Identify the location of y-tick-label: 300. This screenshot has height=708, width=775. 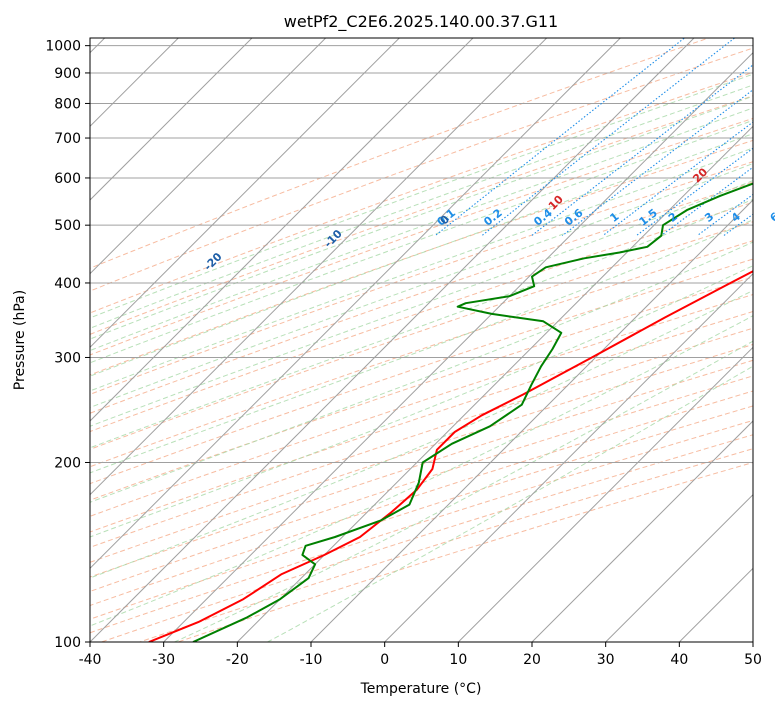
(67, 358).